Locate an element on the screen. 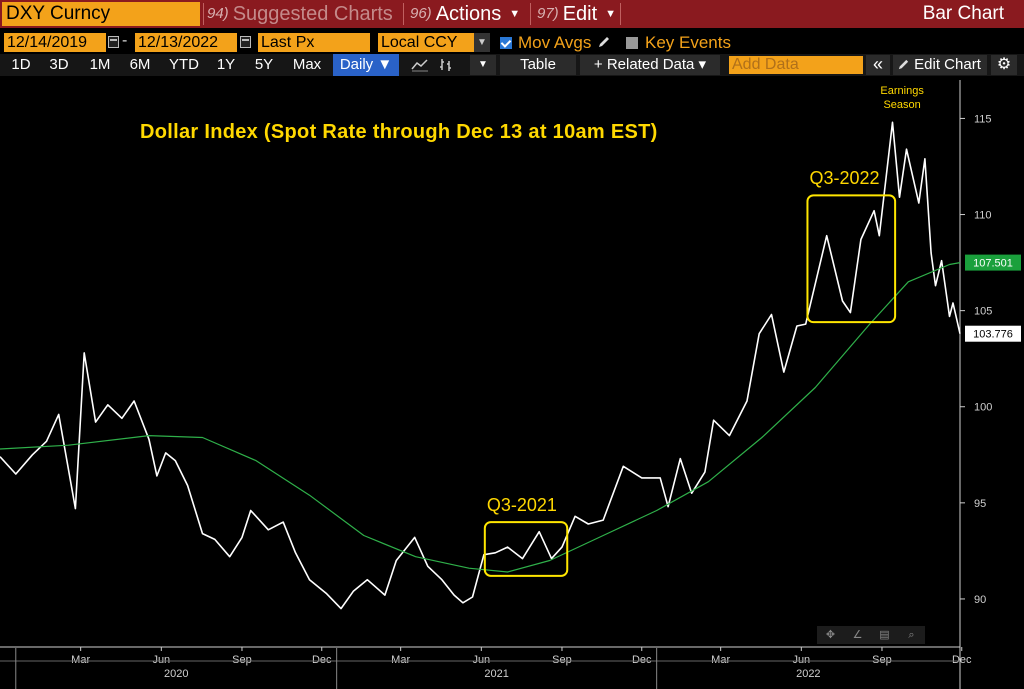 This screenshot has width=1024, height=689. range-1d: 1D is located at coordinates (21, 64).